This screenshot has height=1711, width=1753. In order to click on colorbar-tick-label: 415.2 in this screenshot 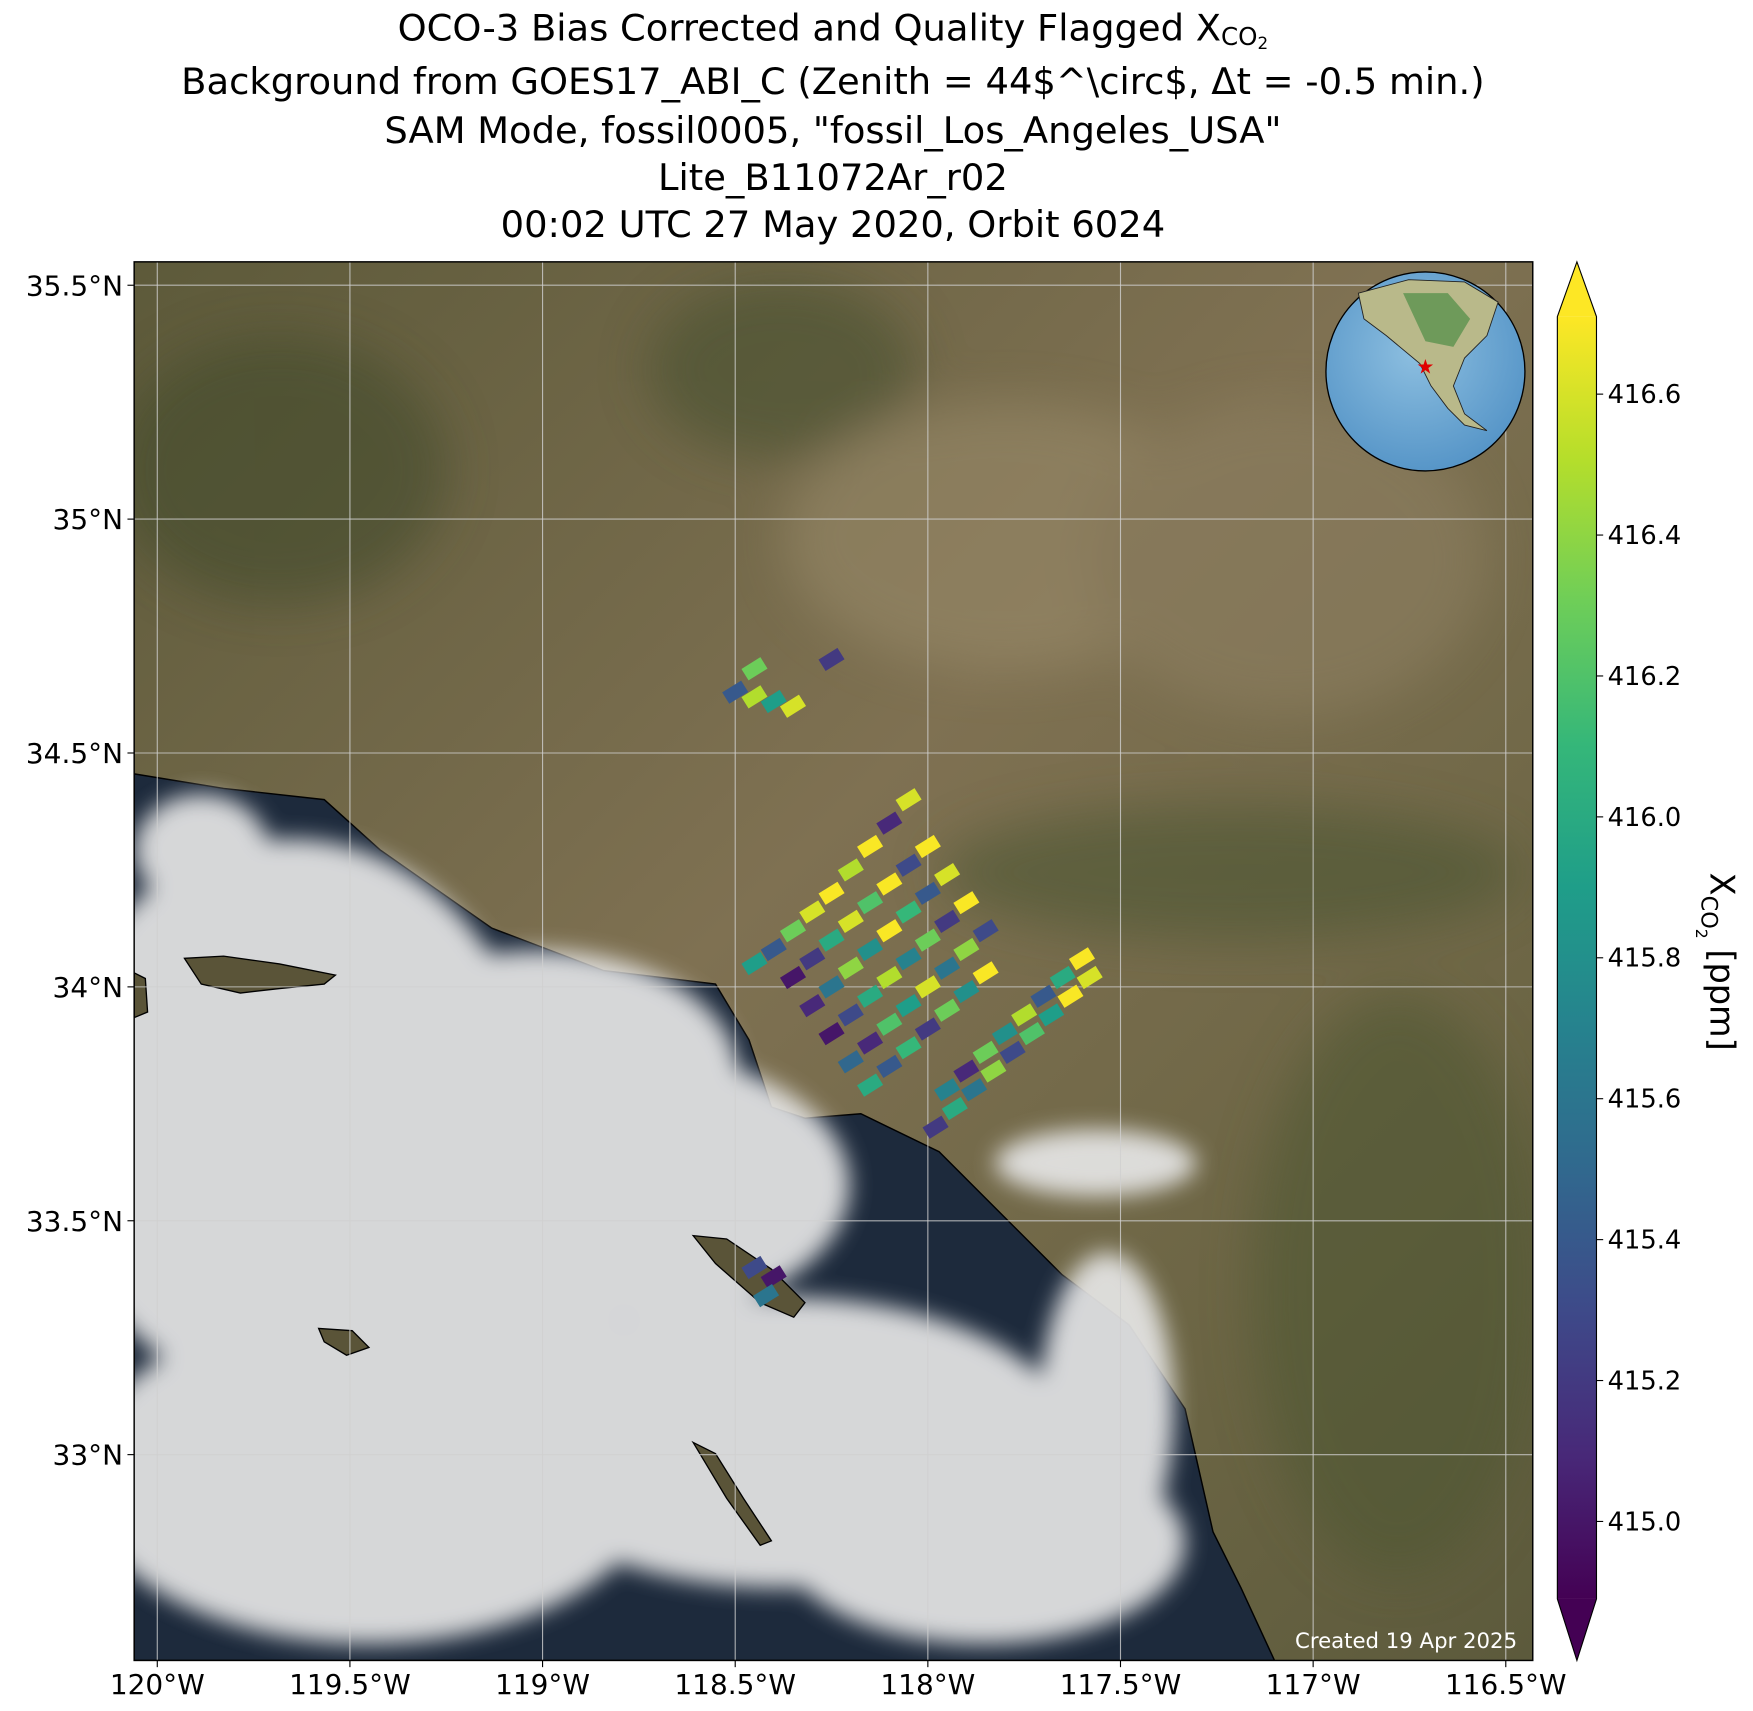, I will do `click(1645, 1381)`.